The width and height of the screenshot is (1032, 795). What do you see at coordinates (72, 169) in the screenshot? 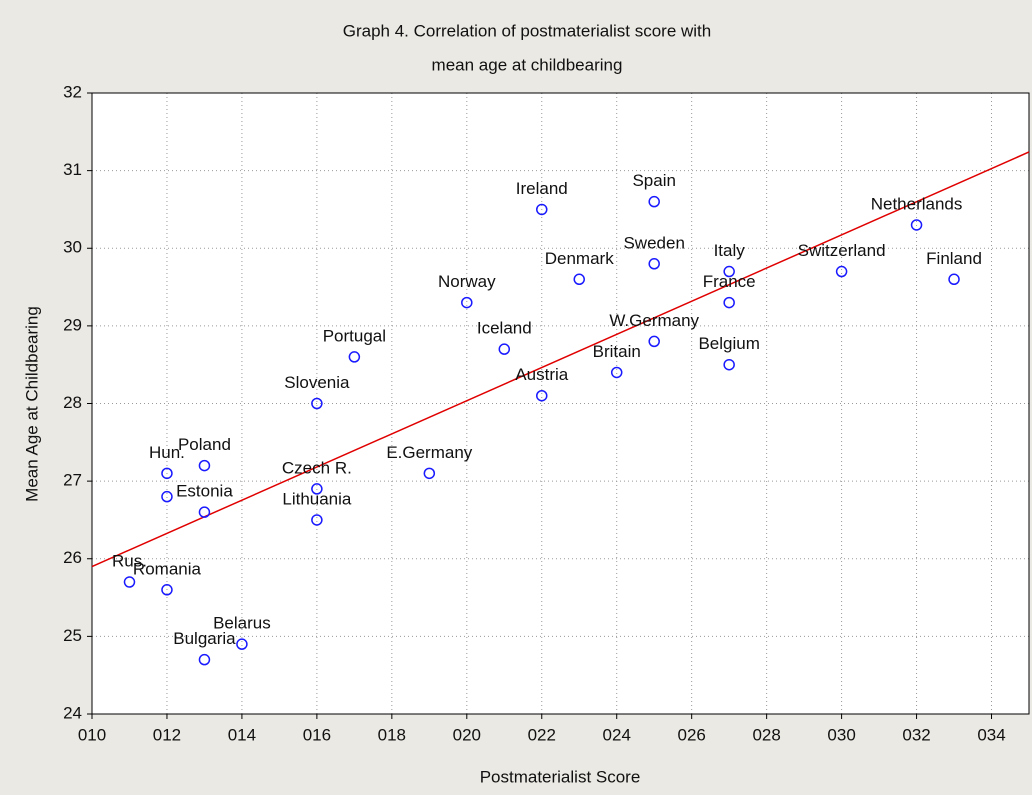
I see `y-tick-label: 31` at bounding box center [72, 169].